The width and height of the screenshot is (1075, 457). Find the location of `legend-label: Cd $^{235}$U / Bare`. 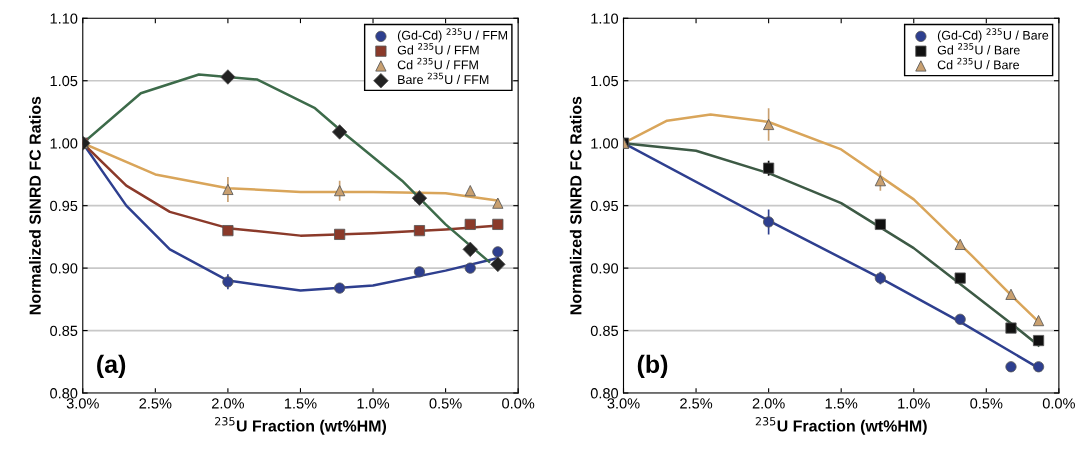

legend-label: Cd $^{235}$U / Bare is located at coordinates (978, 63).